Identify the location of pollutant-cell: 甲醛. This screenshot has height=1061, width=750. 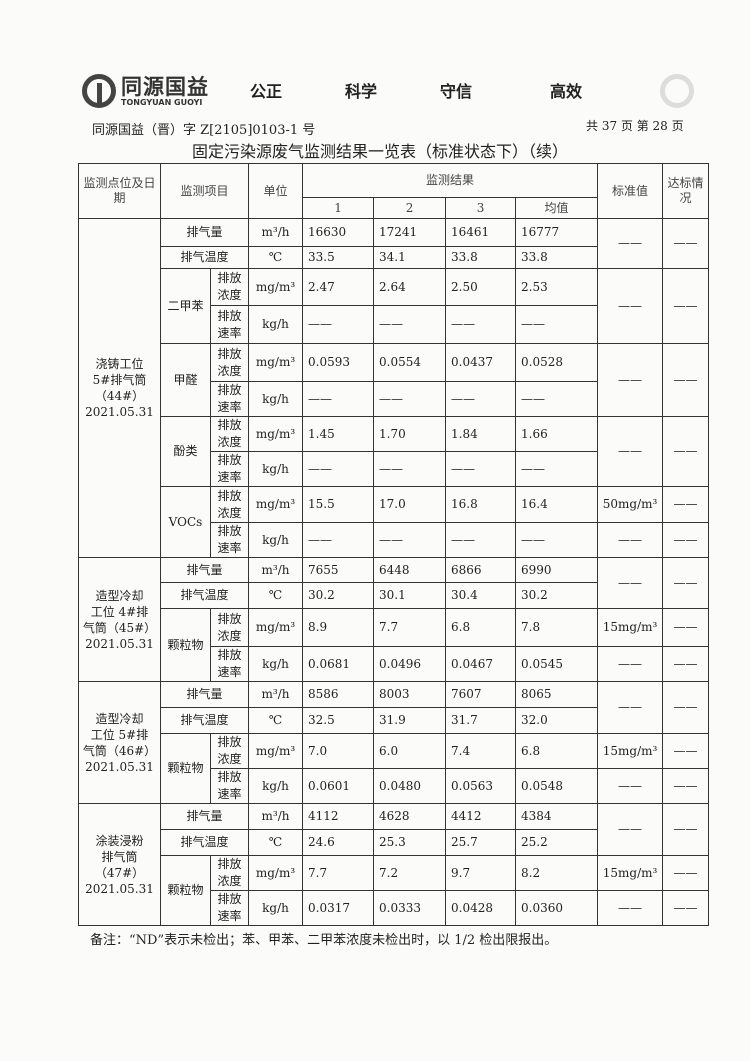
(185, 380).